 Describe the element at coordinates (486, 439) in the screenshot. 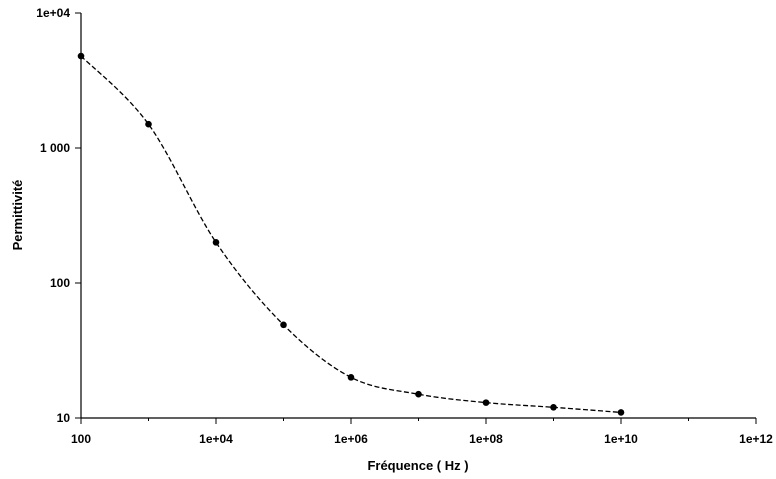

I see `x-tick-label: 1e+08` at that location.